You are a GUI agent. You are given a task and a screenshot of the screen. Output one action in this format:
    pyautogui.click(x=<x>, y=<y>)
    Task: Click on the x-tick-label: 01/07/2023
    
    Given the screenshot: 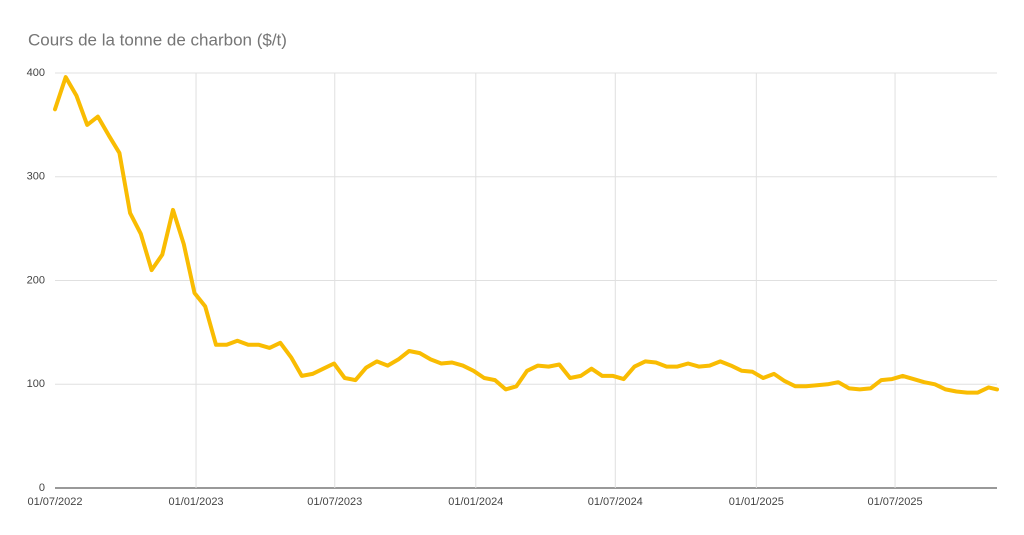 What is the action you would take?
    pyautogui.click(x=334, y=502)
    